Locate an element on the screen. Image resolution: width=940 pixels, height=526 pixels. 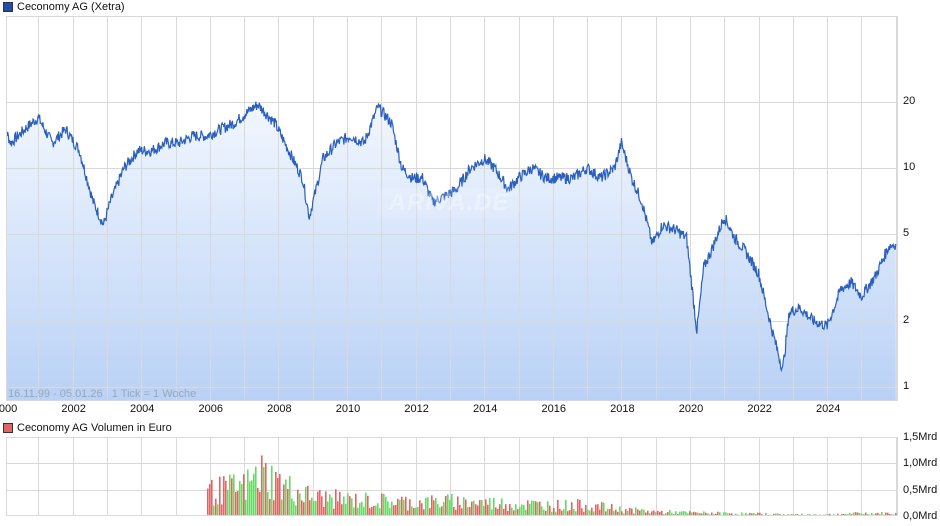
x-tick-label: 2024 is located at coordinates (828, 409).